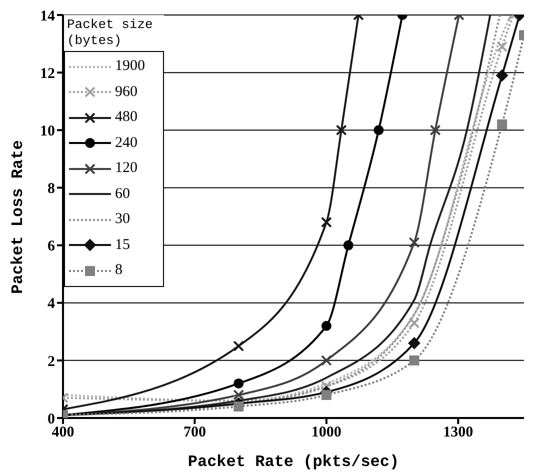 This screenshot has width=534, height=472. Describe the element at coordinates (126, 169) in the screenshot. I see `legend-label: 120` at that location.